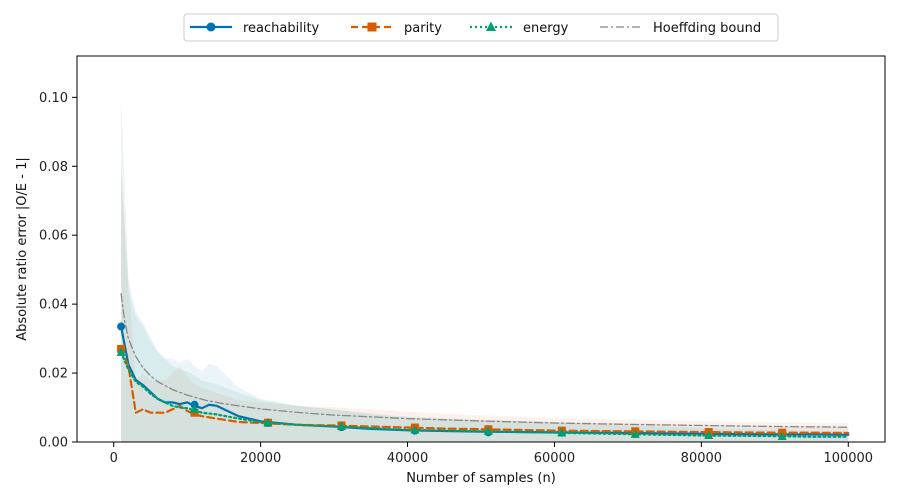 This screenshot has width=900, height=500. Describe the element at coordinates (701, 458) in the screenshot. I see `x-tick-label: 80000` at that location.